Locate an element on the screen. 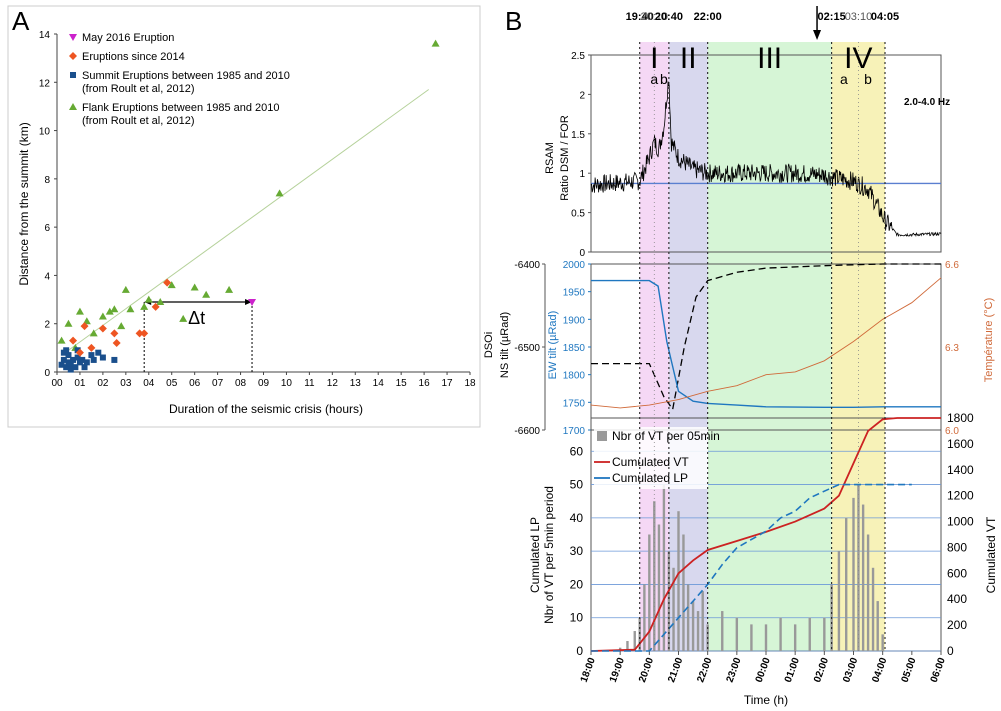 This screenshot has height=711, width=1001. delta-t-arrowhead-right is located at coordinates (249, 301).